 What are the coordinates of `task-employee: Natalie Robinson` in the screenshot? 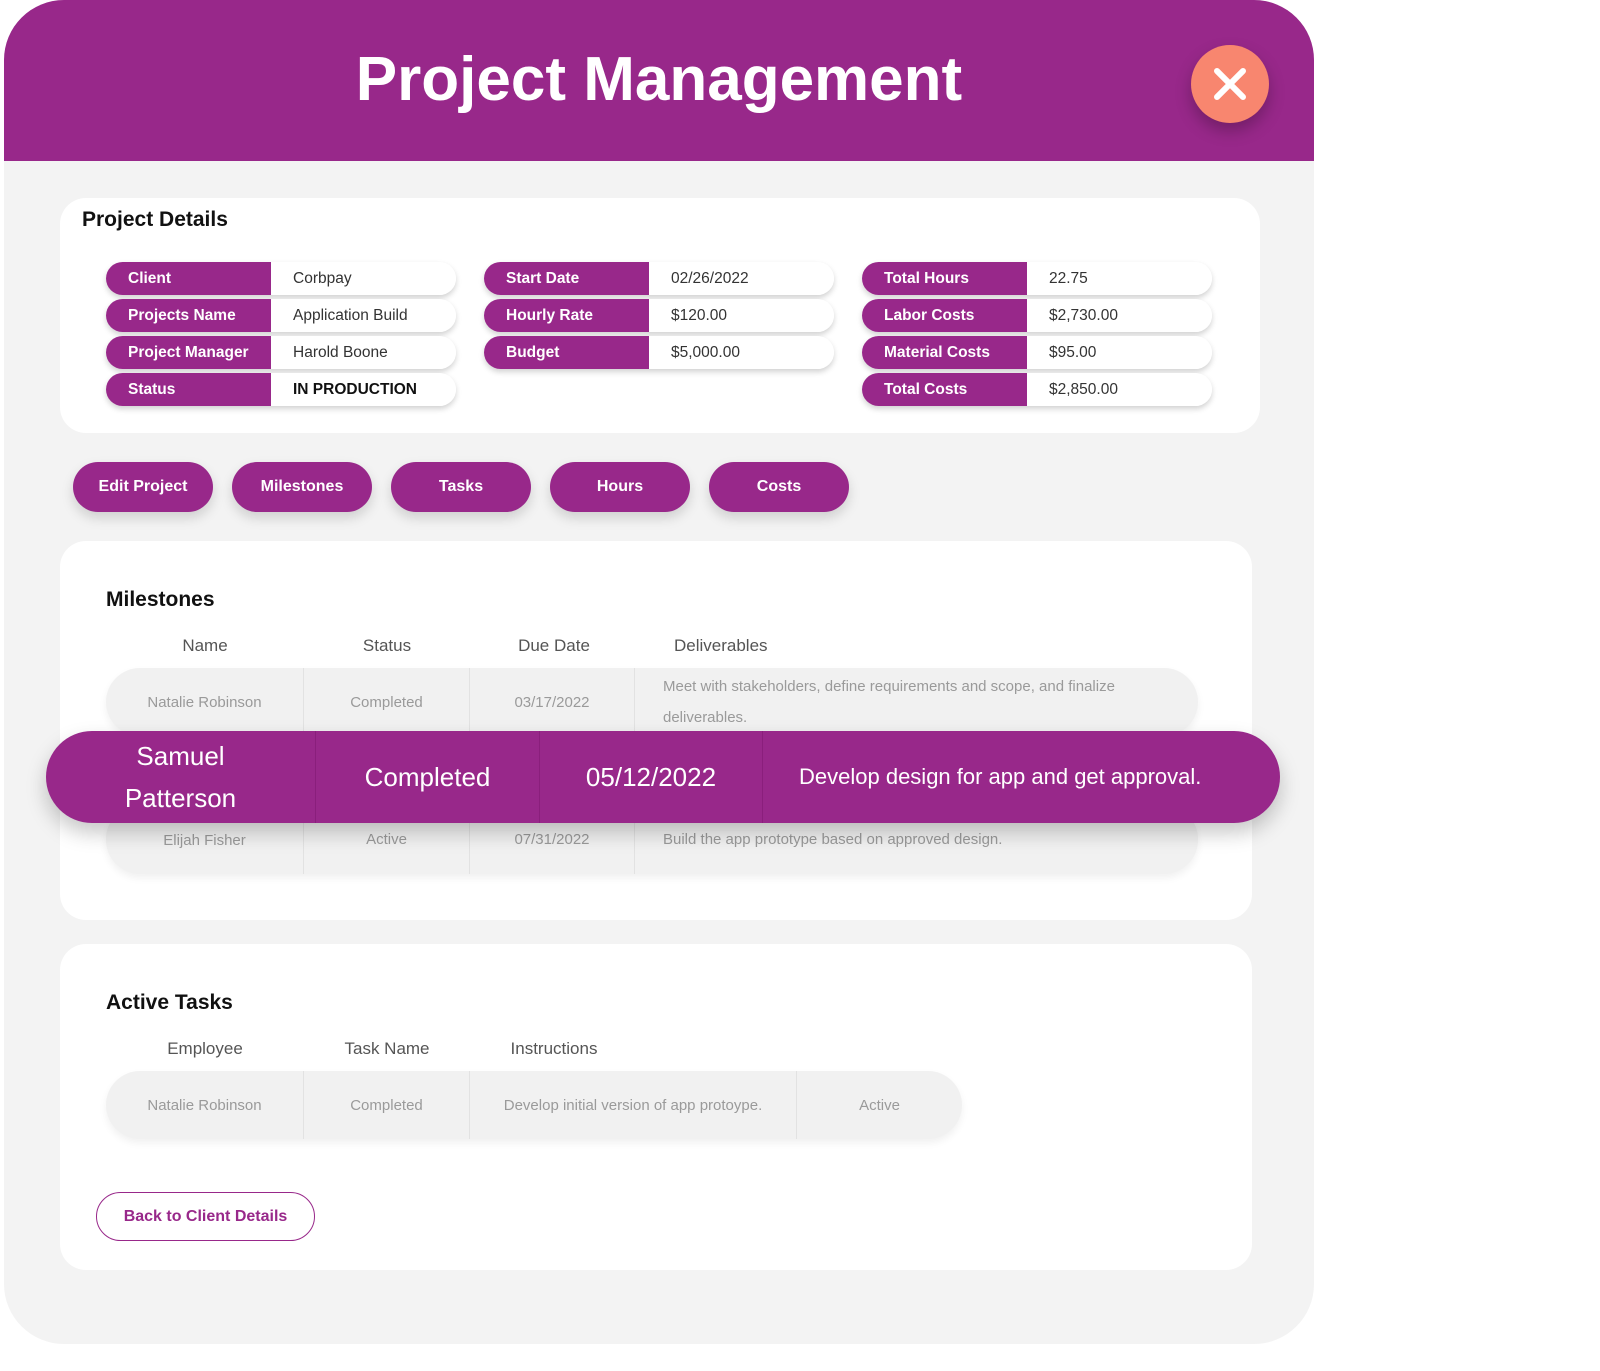 It's located at (205, 1105).